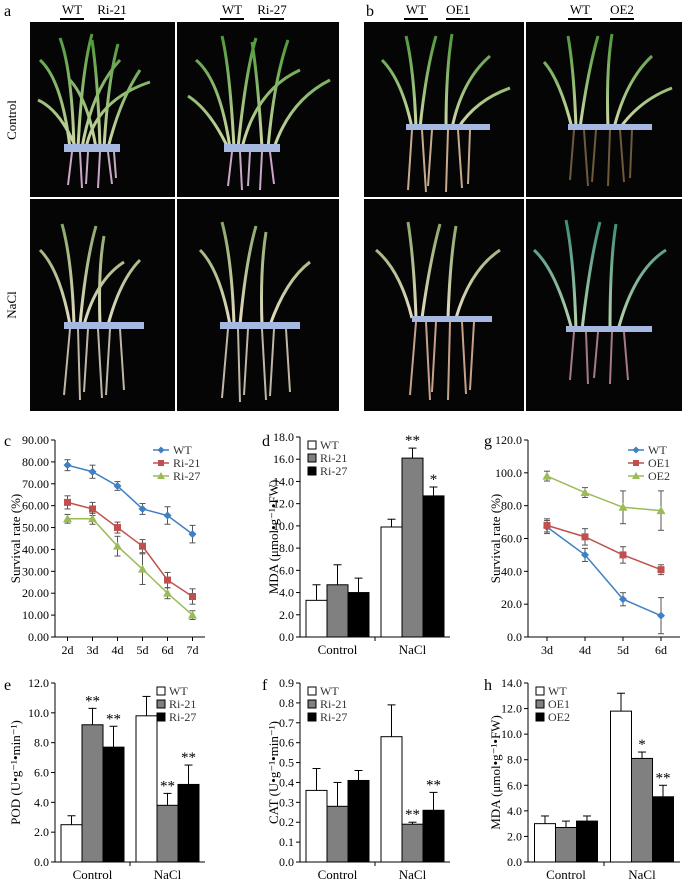 Image resolution: width=685 pixels, height=886 pixels. Describe the element at coordinates (193, 650) in the screenshot. I see `x-tick-label: 7d` at that location.